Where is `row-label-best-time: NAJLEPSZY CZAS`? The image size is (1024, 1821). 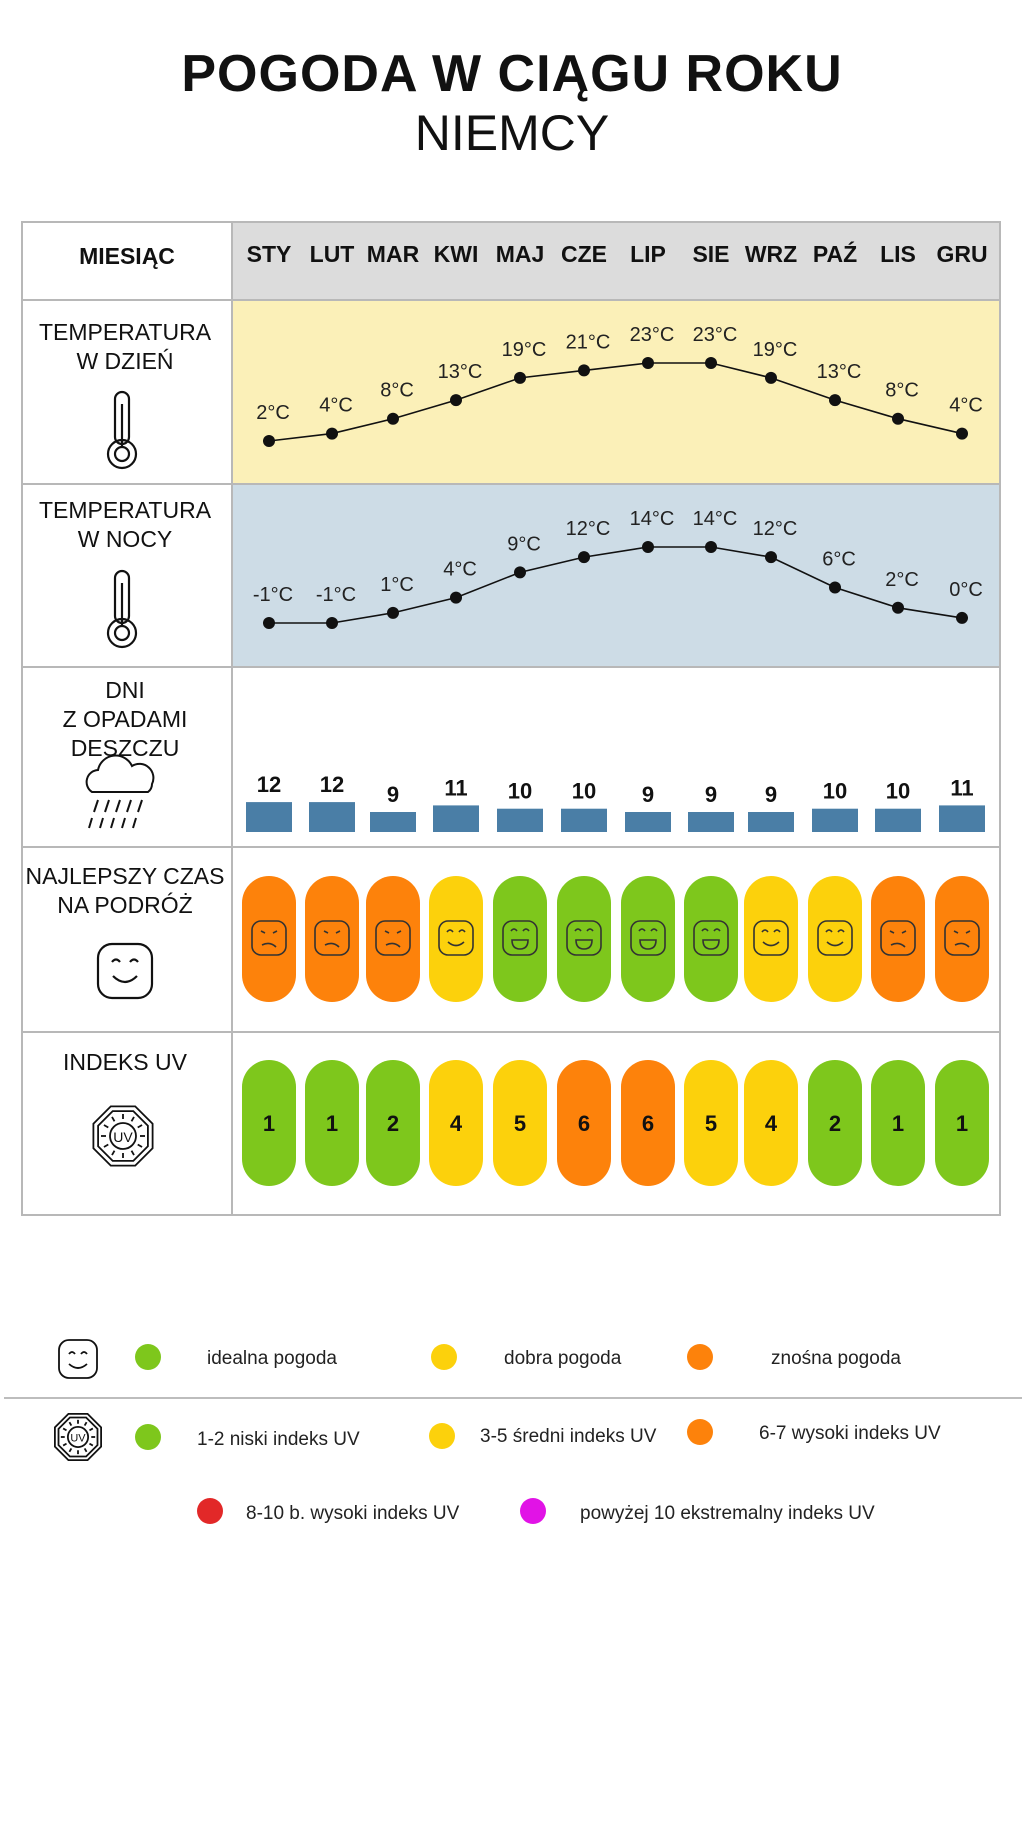 row-label-best-time: NAJLEPSZY CZAS is located at coordinates (125, 876).